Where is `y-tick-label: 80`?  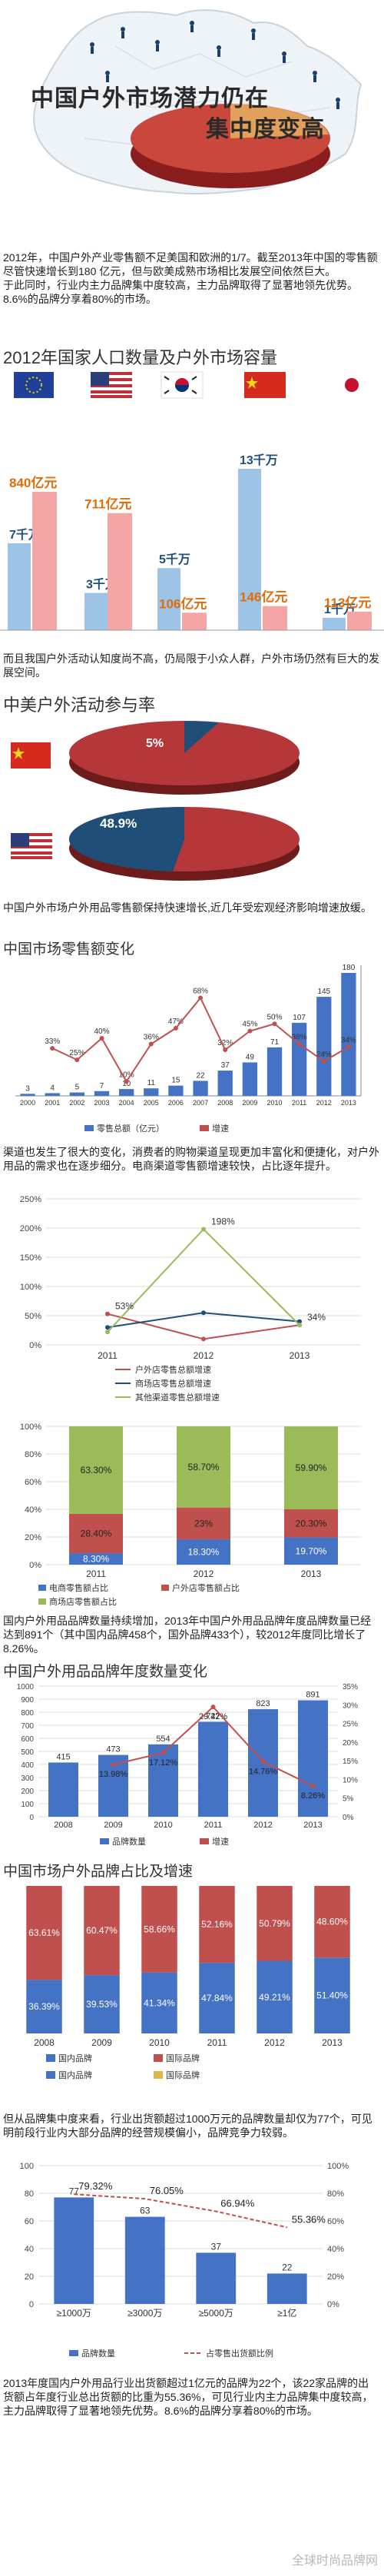
y-tick-label: 80 is located at coordinates (29, 2194).